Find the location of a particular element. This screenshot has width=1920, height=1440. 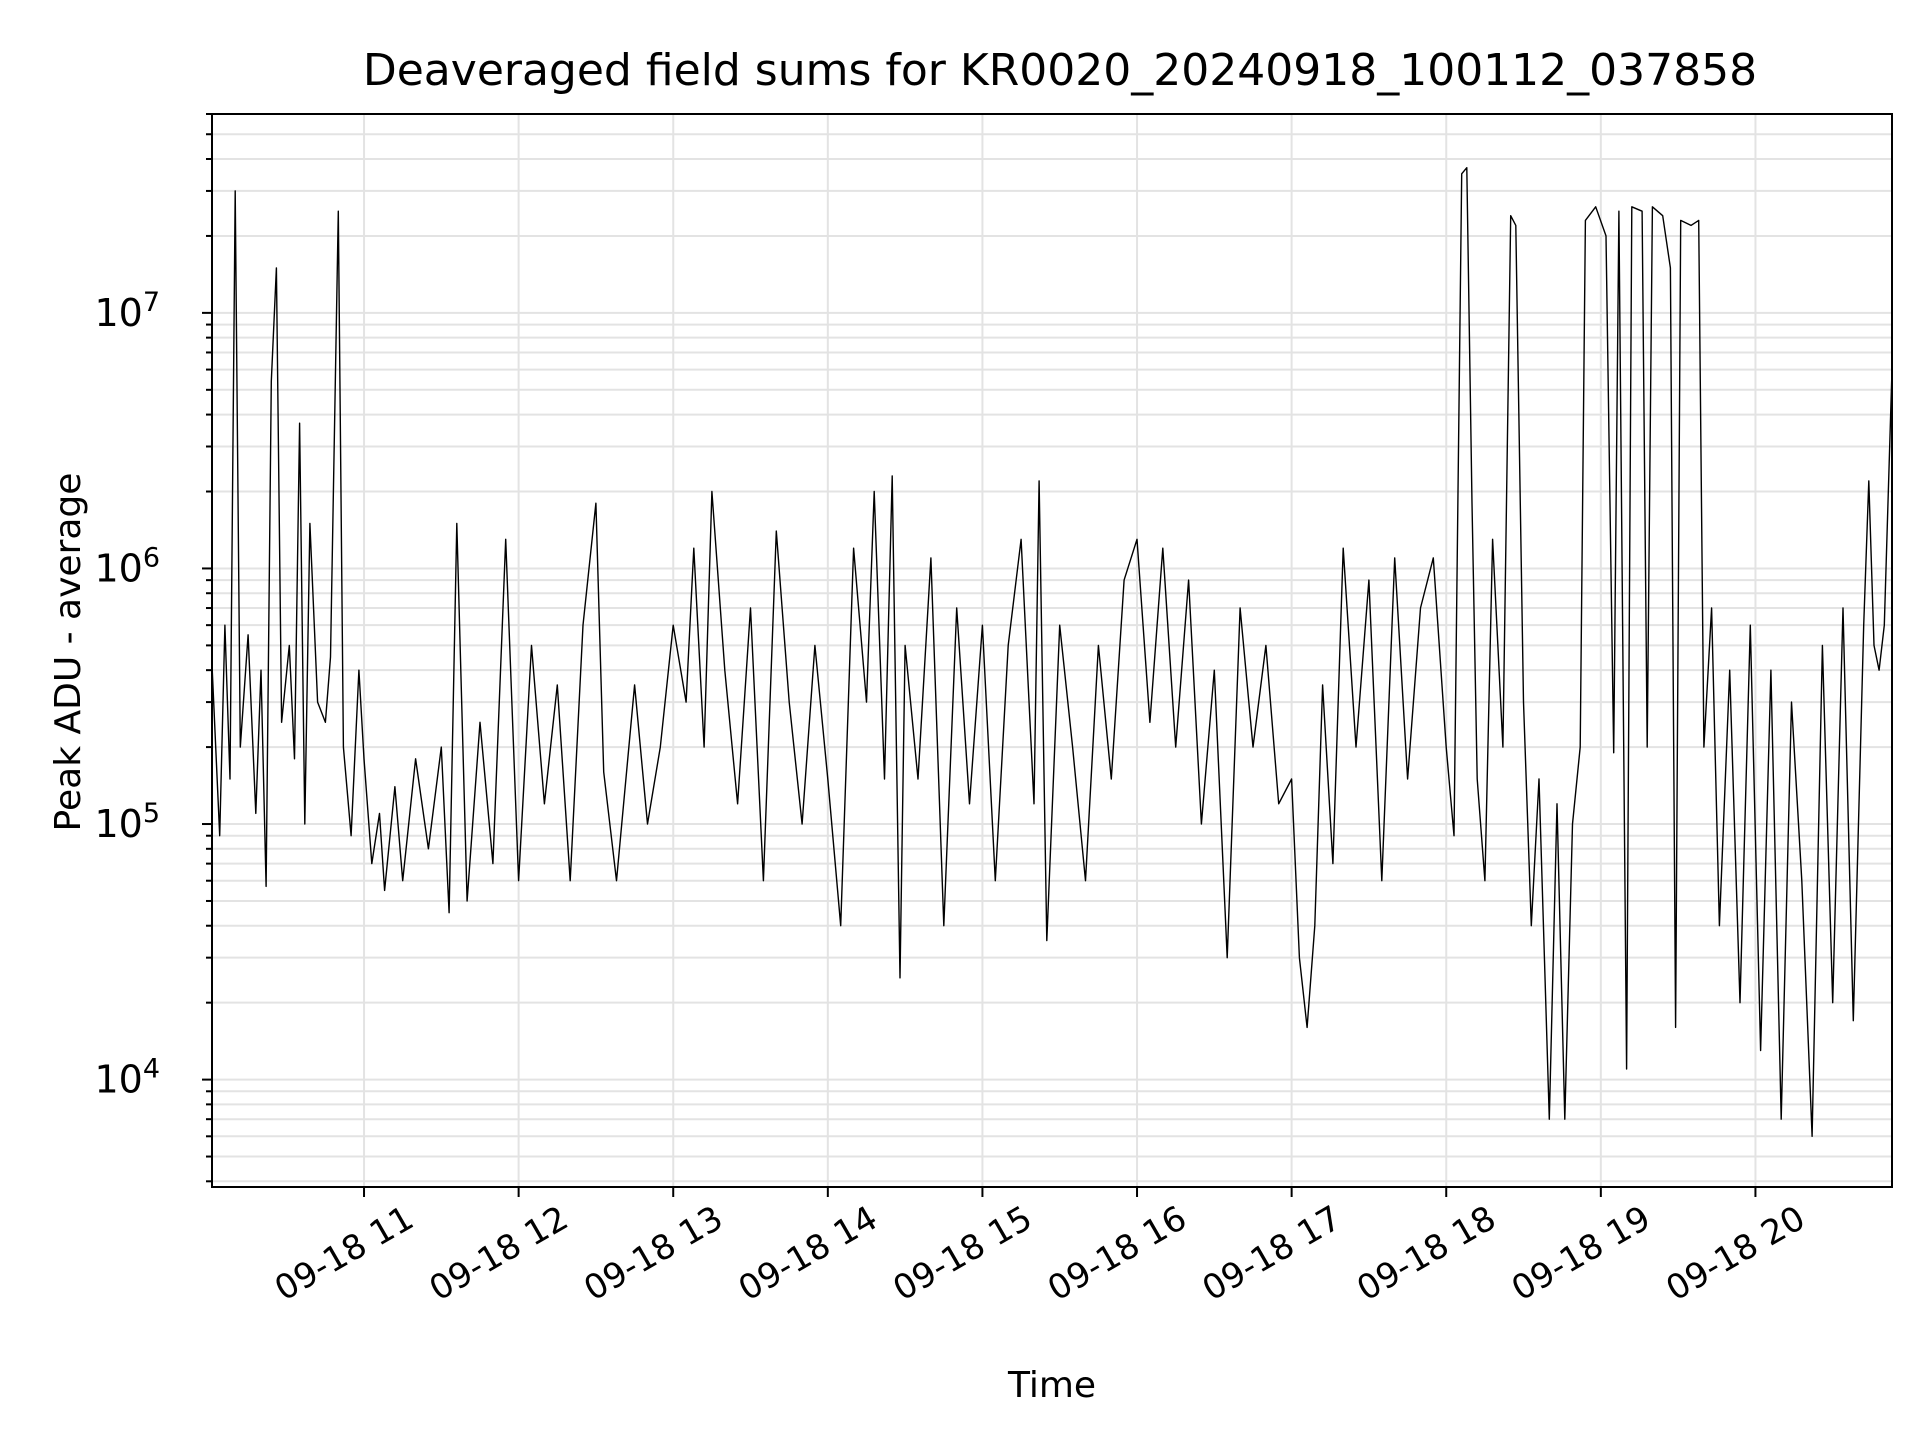

y-tick-label: 107 is located at coordinates (127, 310).